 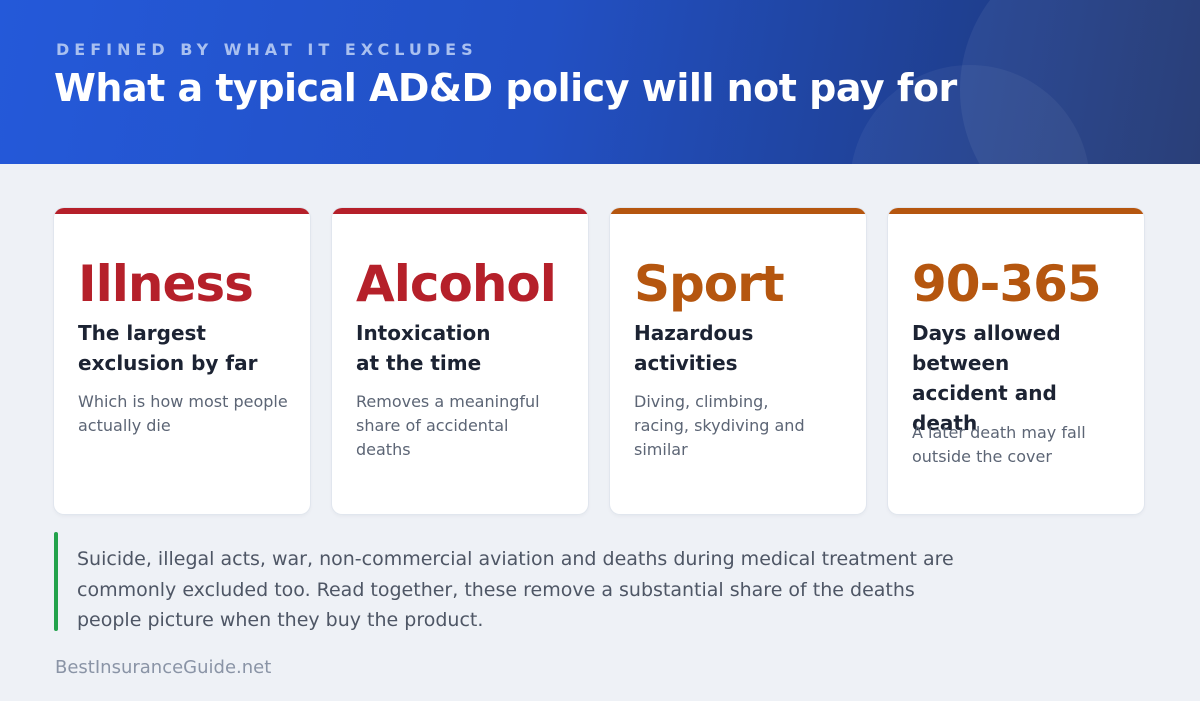 What do you see at coordinates (1007, 284) in the screenshot?
I see `card-headline: 90-365` at bounding box center [1007, 284].